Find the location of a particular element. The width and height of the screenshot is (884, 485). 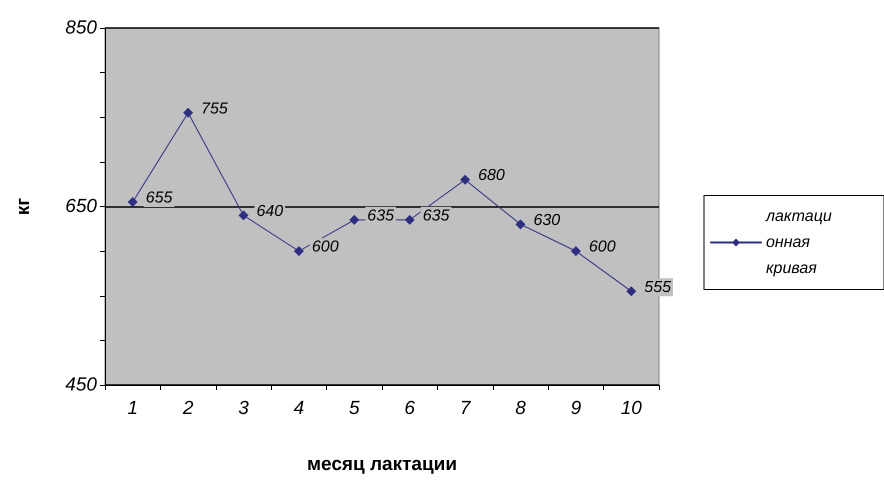

x-tick-label: 9 is located at coordinates (576, 408).